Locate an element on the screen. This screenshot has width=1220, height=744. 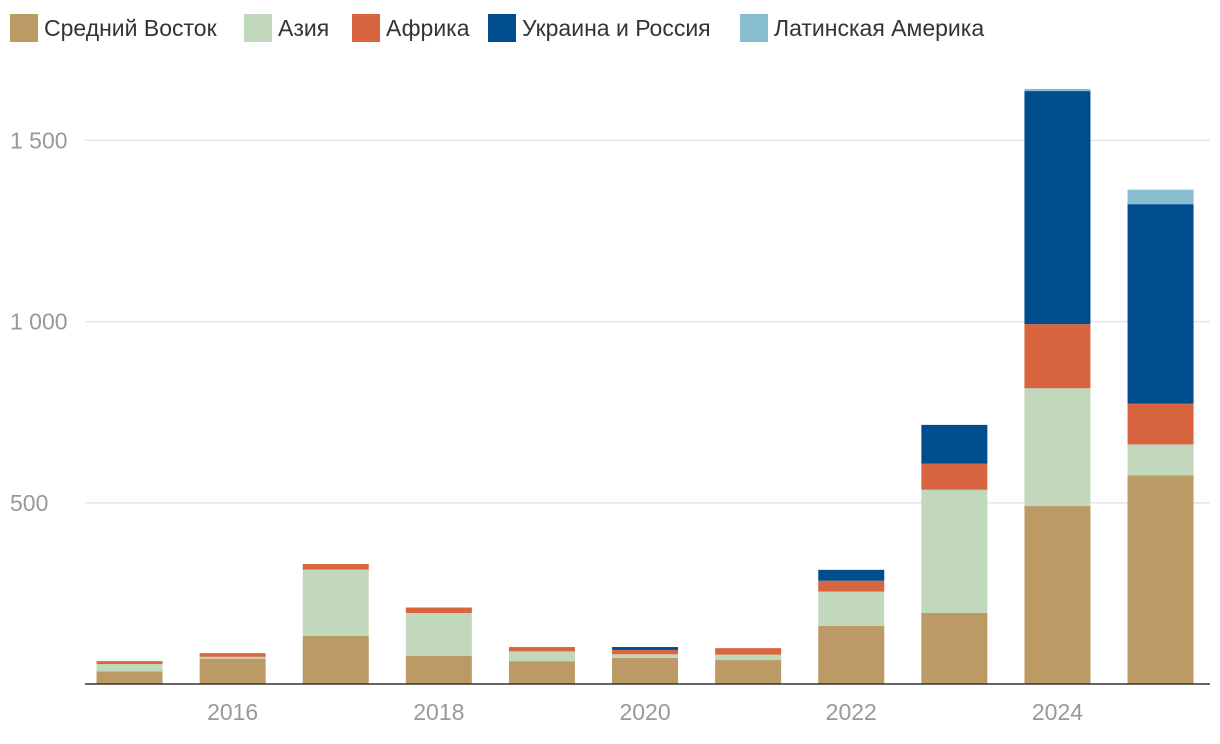
x-axis-ticks: 2016 2018 2020 2022 2024 is located at coordinates (645, 712).